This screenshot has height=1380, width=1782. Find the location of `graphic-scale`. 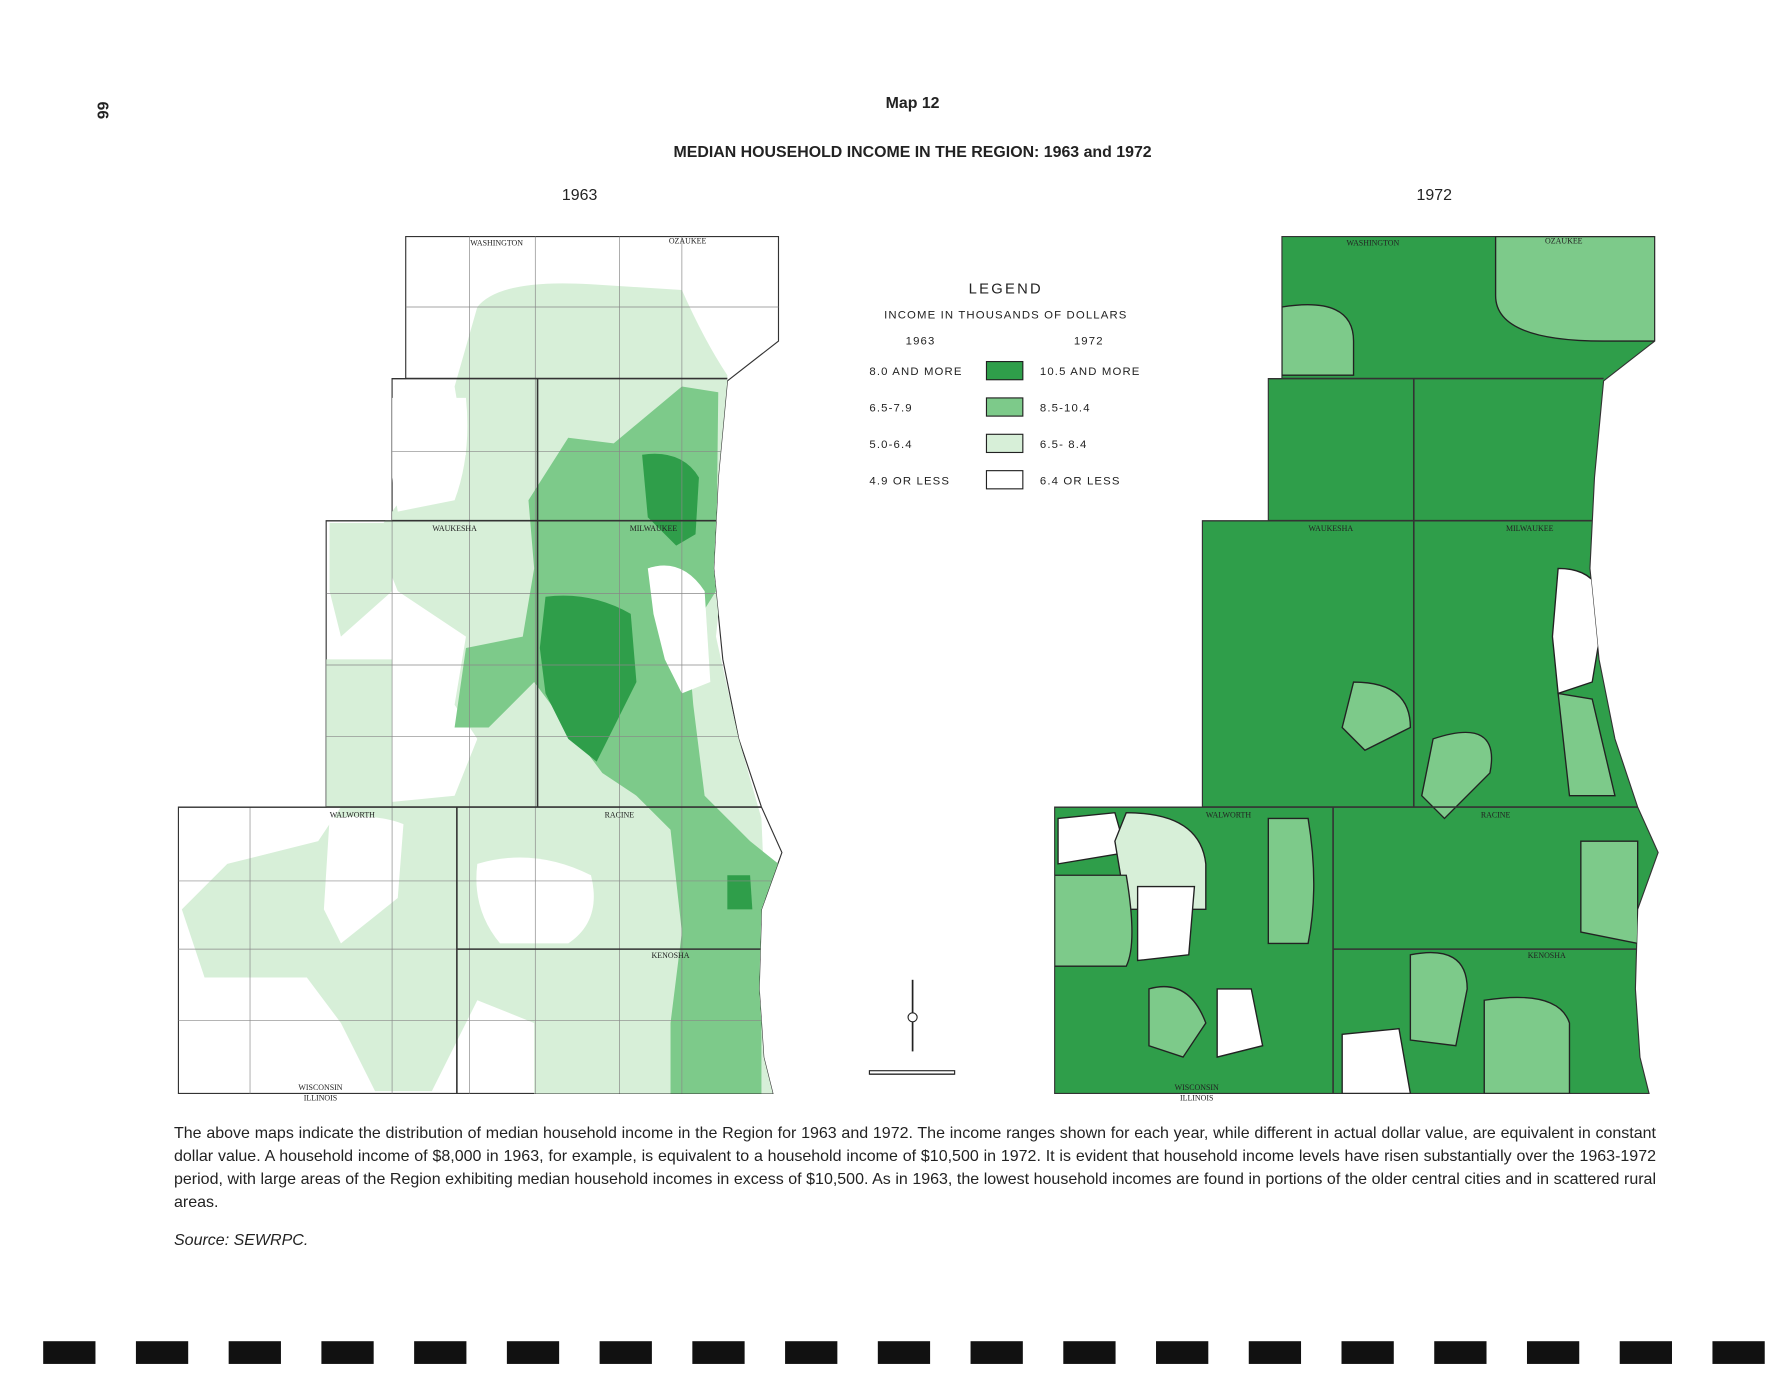

graphic-scale is located at coordinates (912, 1072).